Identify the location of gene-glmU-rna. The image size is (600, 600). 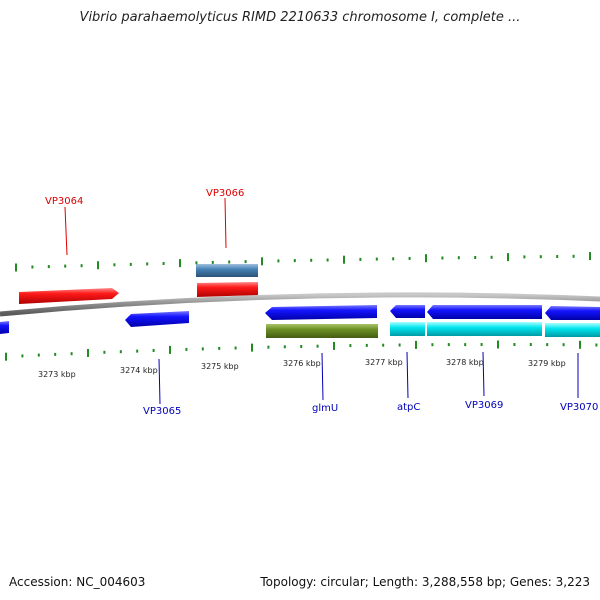
(322, 331).